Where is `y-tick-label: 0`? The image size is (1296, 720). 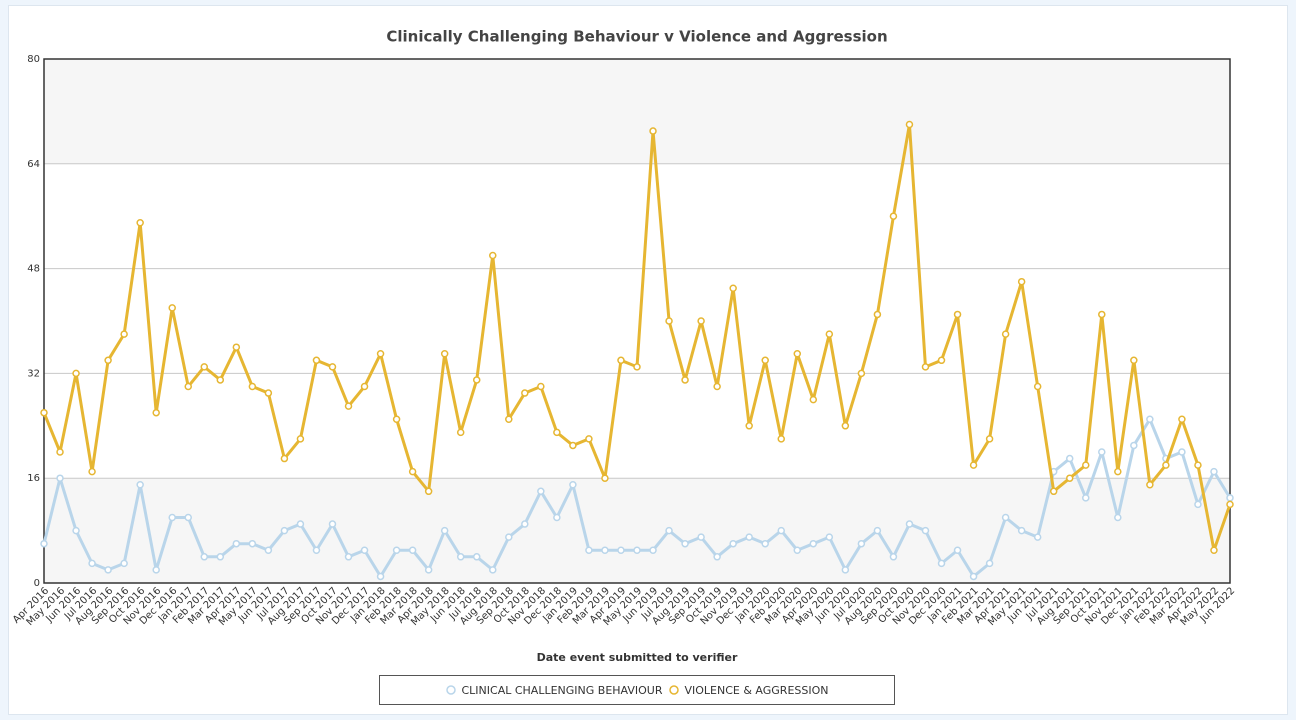
y-tick-label: 0 is located at coordinates (37, 583).